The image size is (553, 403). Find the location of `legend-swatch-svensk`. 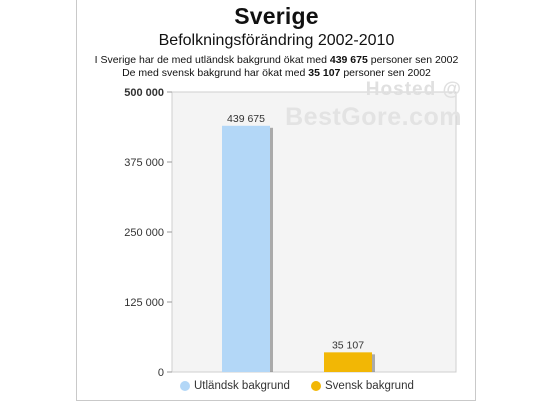

legend-swatch-svensk is located at coordinates (316, 386).